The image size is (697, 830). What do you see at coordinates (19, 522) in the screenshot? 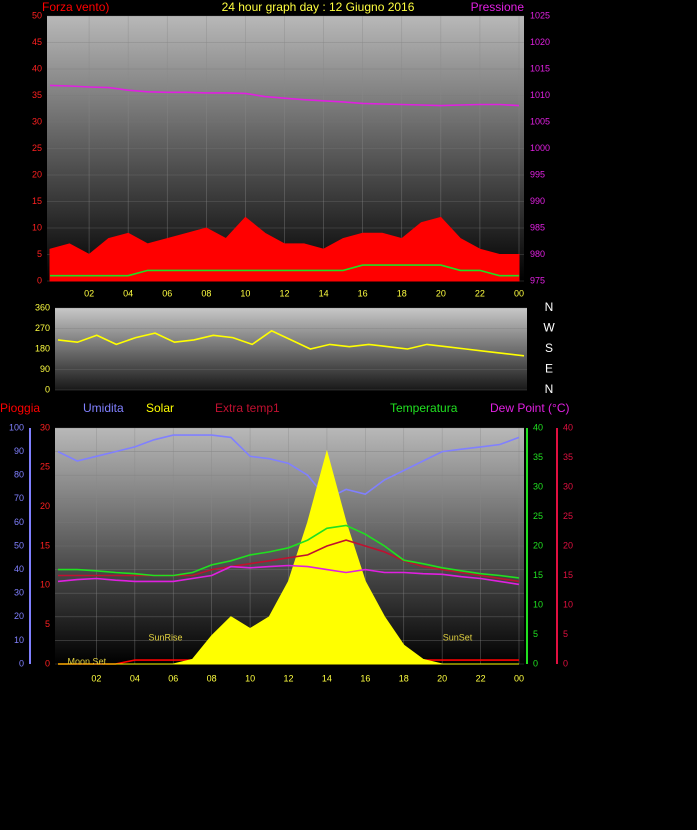
I see `y-tick-label: 60` at bounding box center [19, 522].